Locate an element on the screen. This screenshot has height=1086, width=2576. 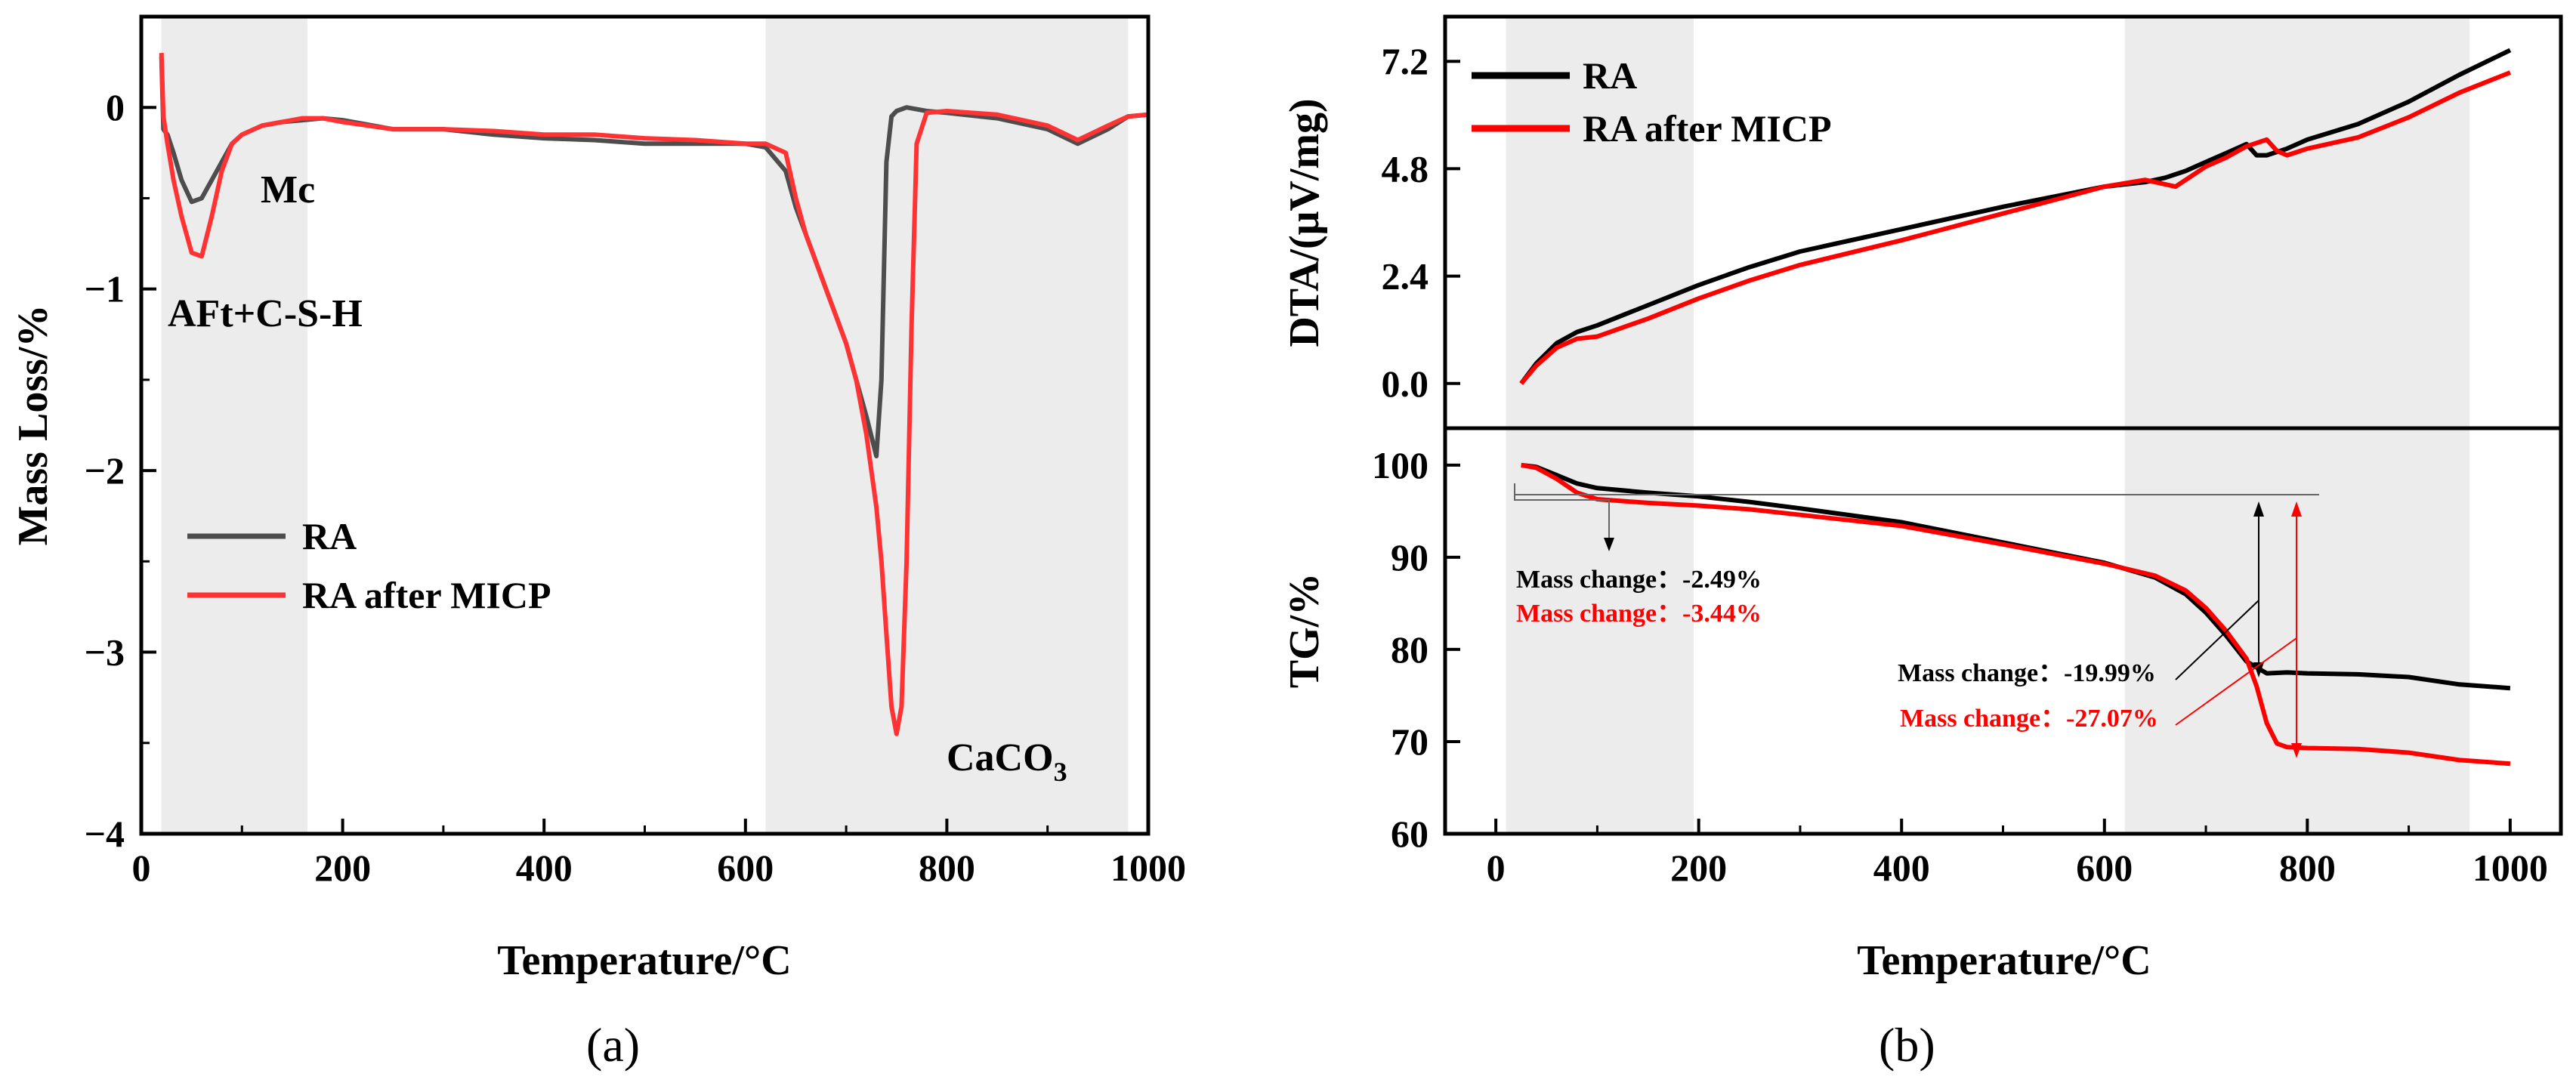
arrow-ra-down is located at coordinates (2258, 670).